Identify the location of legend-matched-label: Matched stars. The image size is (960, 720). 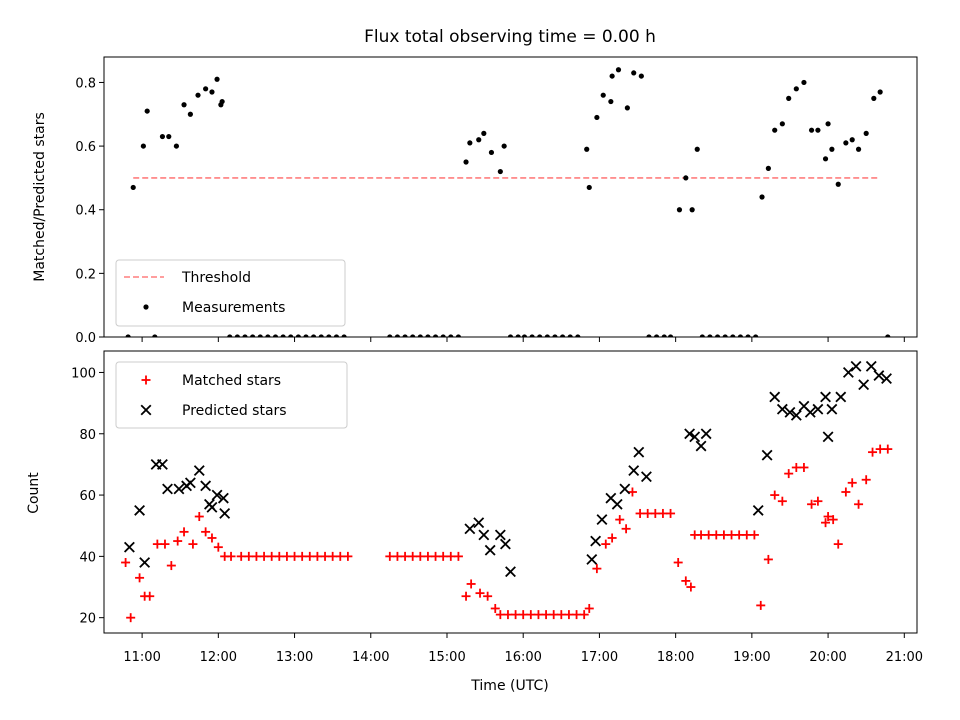
(231, 381).